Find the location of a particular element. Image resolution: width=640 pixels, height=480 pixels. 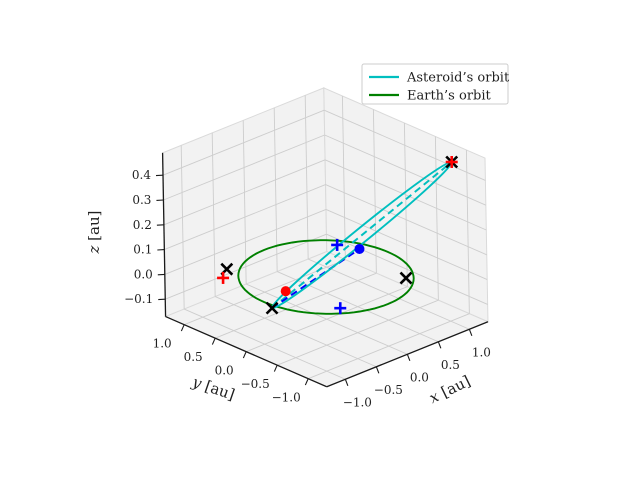

earth-orbit-path is located at coordinates (326, 277).